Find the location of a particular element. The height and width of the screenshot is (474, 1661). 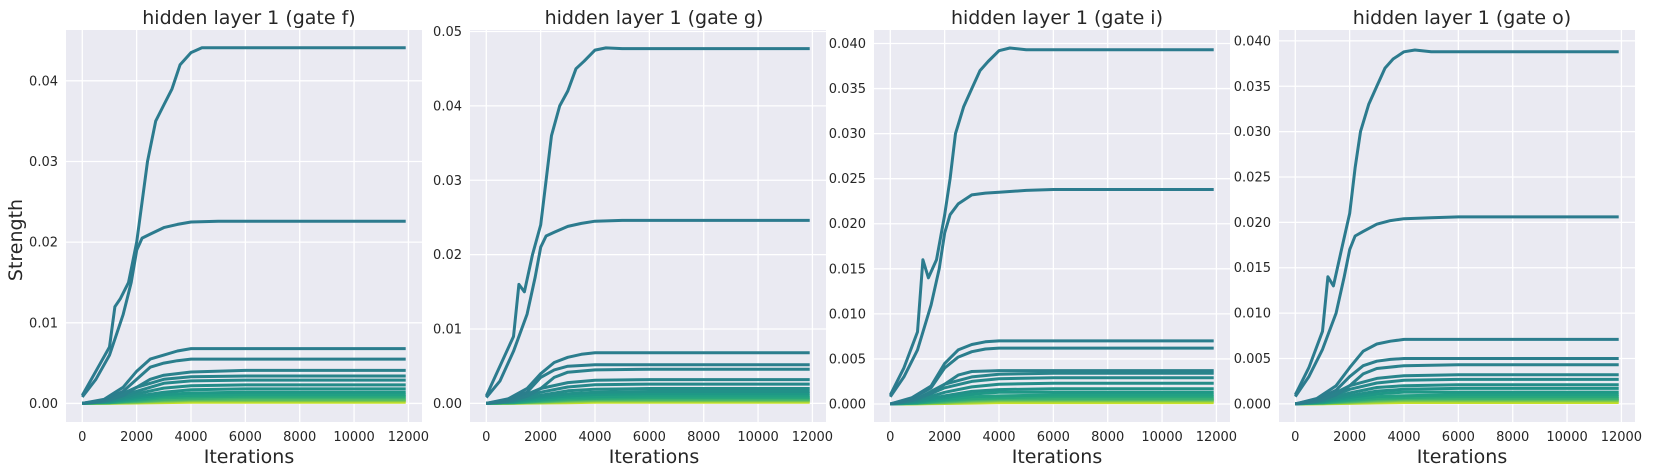

y-tick-label: 0.05 is located at coordinates (447, 32).